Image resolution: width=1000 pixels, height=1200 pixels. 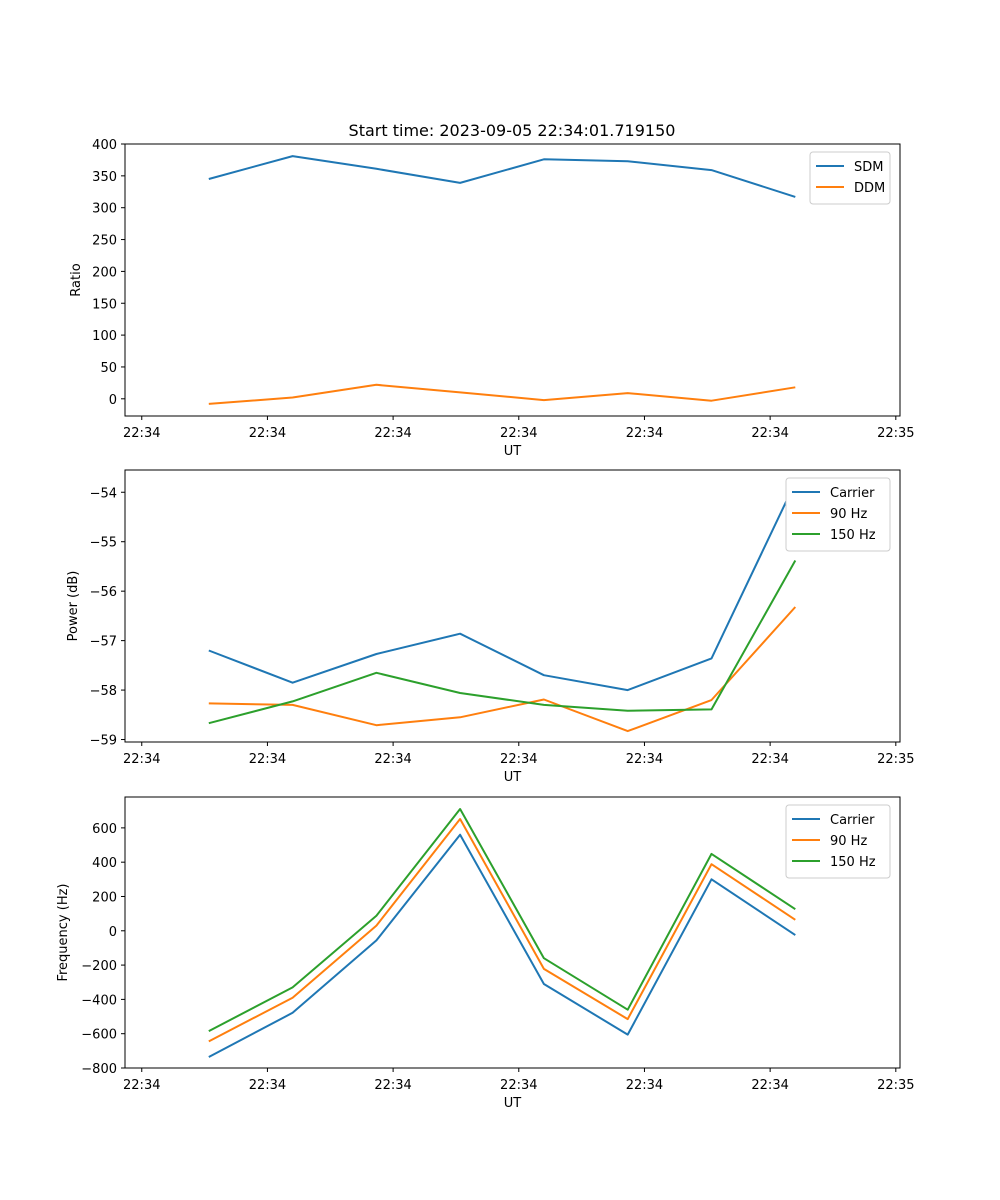 What do you see at coordinates (869, 188) in the screenshot?
I see `legend-label: DDM` at bounding box center [869, 188].